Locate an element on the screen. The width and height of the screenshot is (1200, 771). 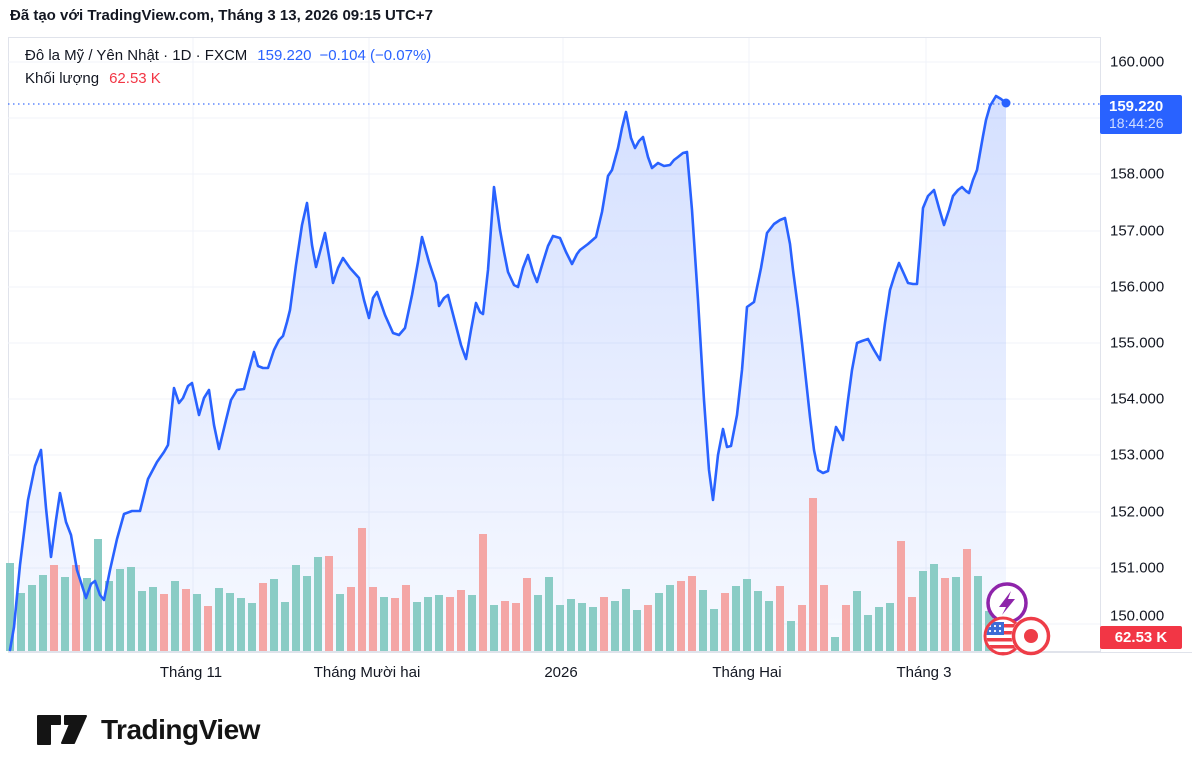
last-price-badge: 159.220 18:44:26 is located at coordinates (1141, 114).